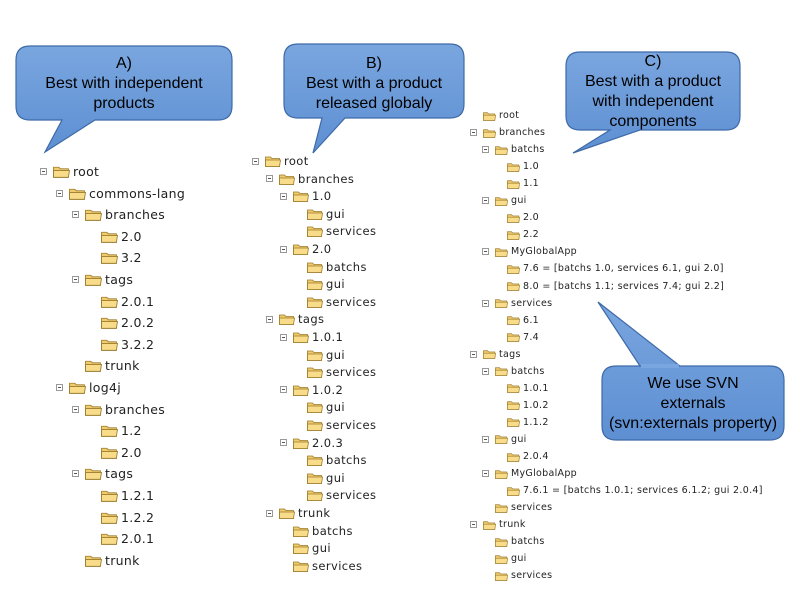 This screenshot has height=600, width=800. I want to click on bubble-b-text: B) Best with a product released globaly, so click(374, 84).